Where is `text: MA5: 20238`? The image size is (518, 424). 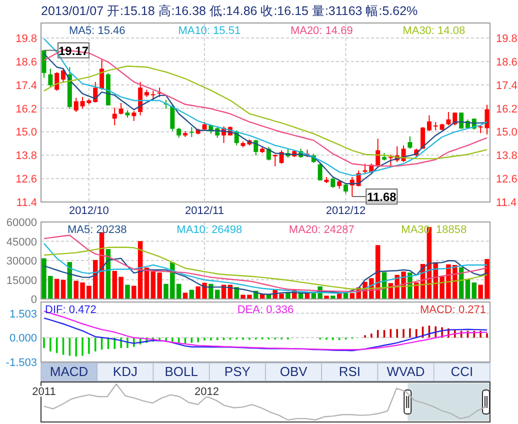 text: MA5: 20238 is located at coordinates (97, 230).